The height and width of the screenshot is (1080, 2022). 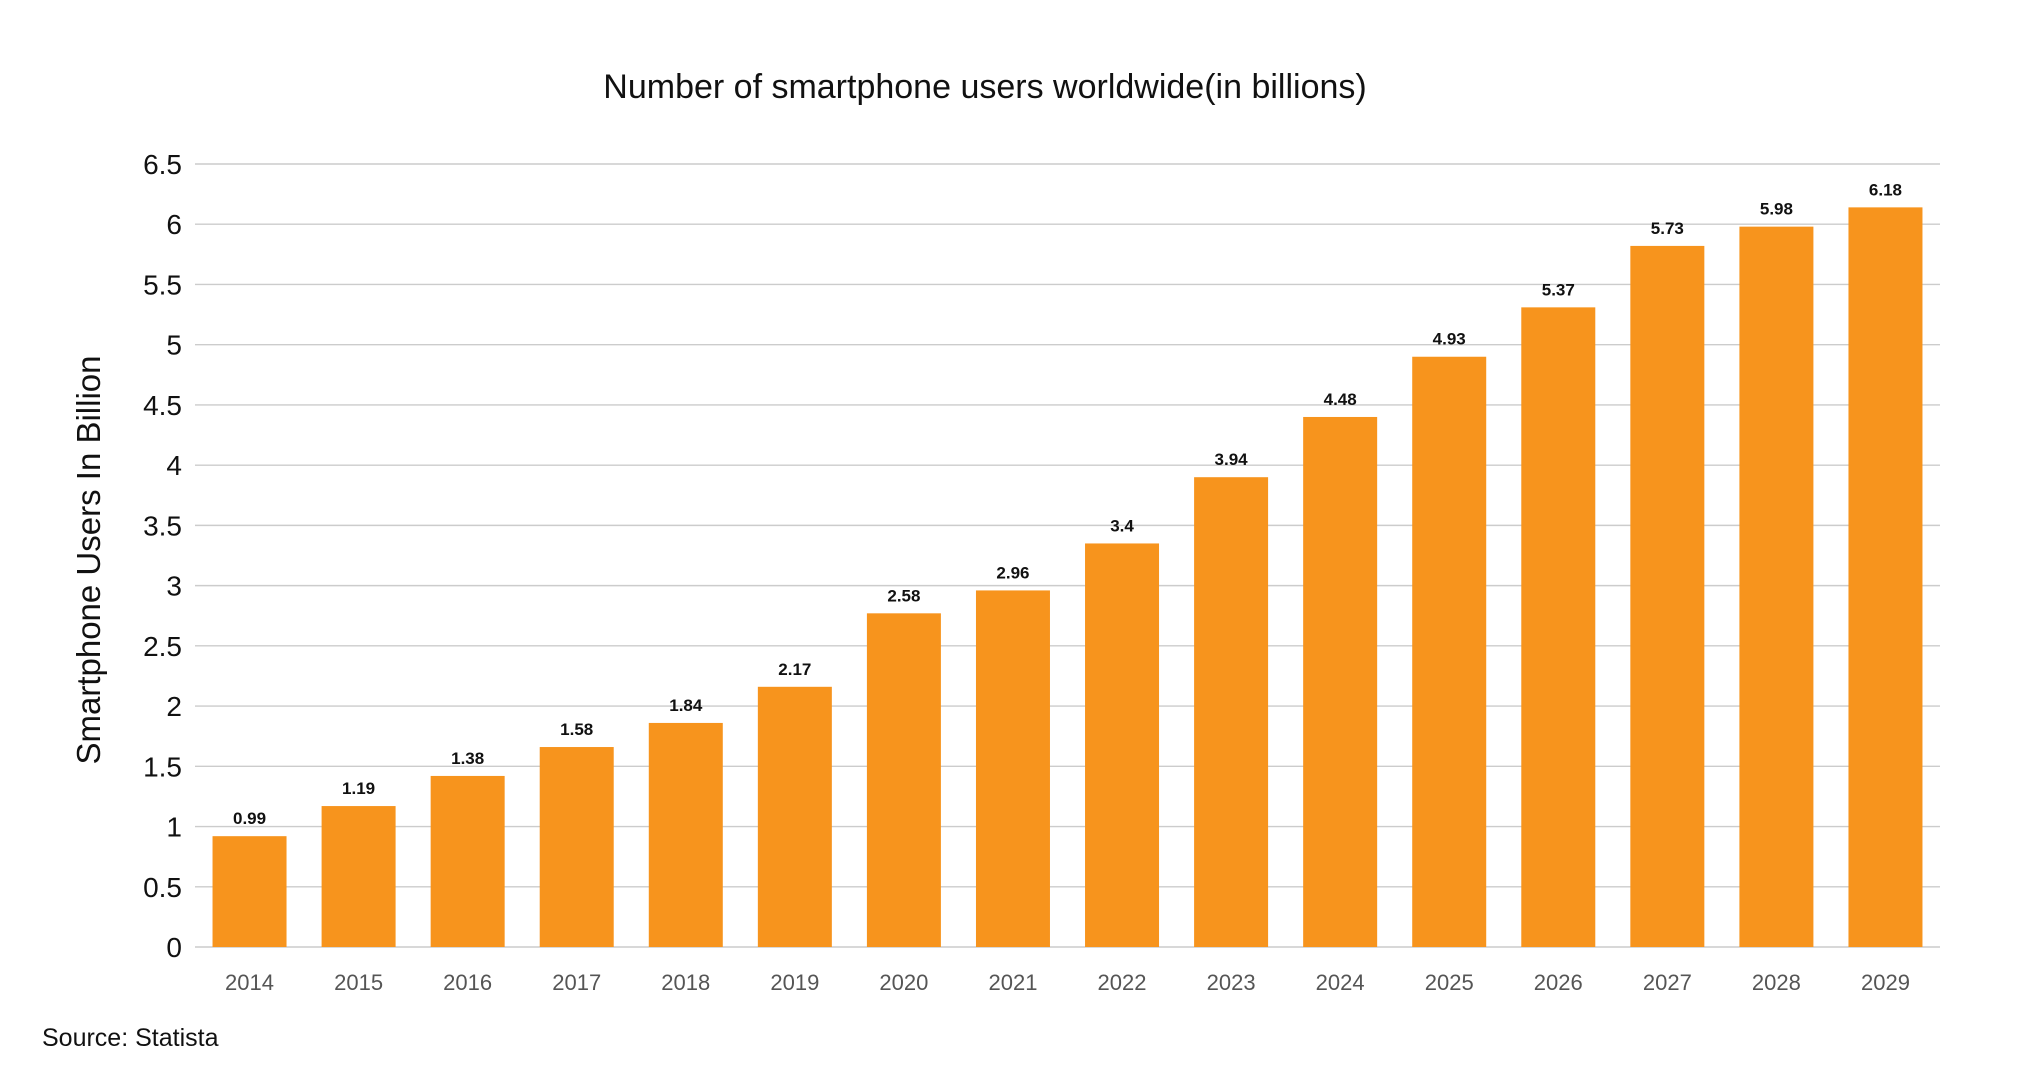 I want to click on bar-2021, so click(x=1012, y=768).